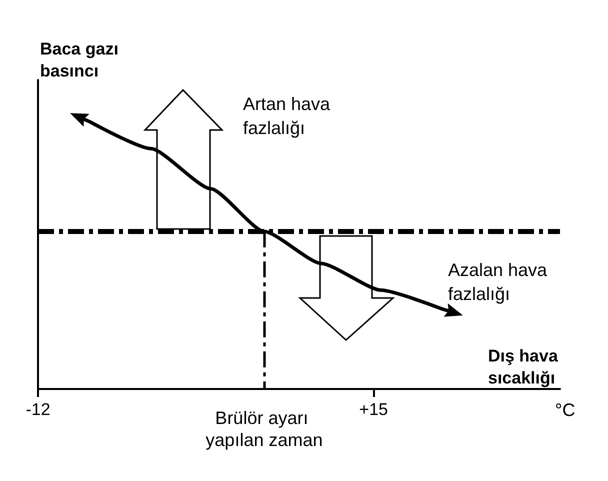 This screenshot has width=608, height=481. Describe the element at coordinates (525, 367) in the screenshot. I see `x-axis-title: Dış hava sıcaklığı` at that location.